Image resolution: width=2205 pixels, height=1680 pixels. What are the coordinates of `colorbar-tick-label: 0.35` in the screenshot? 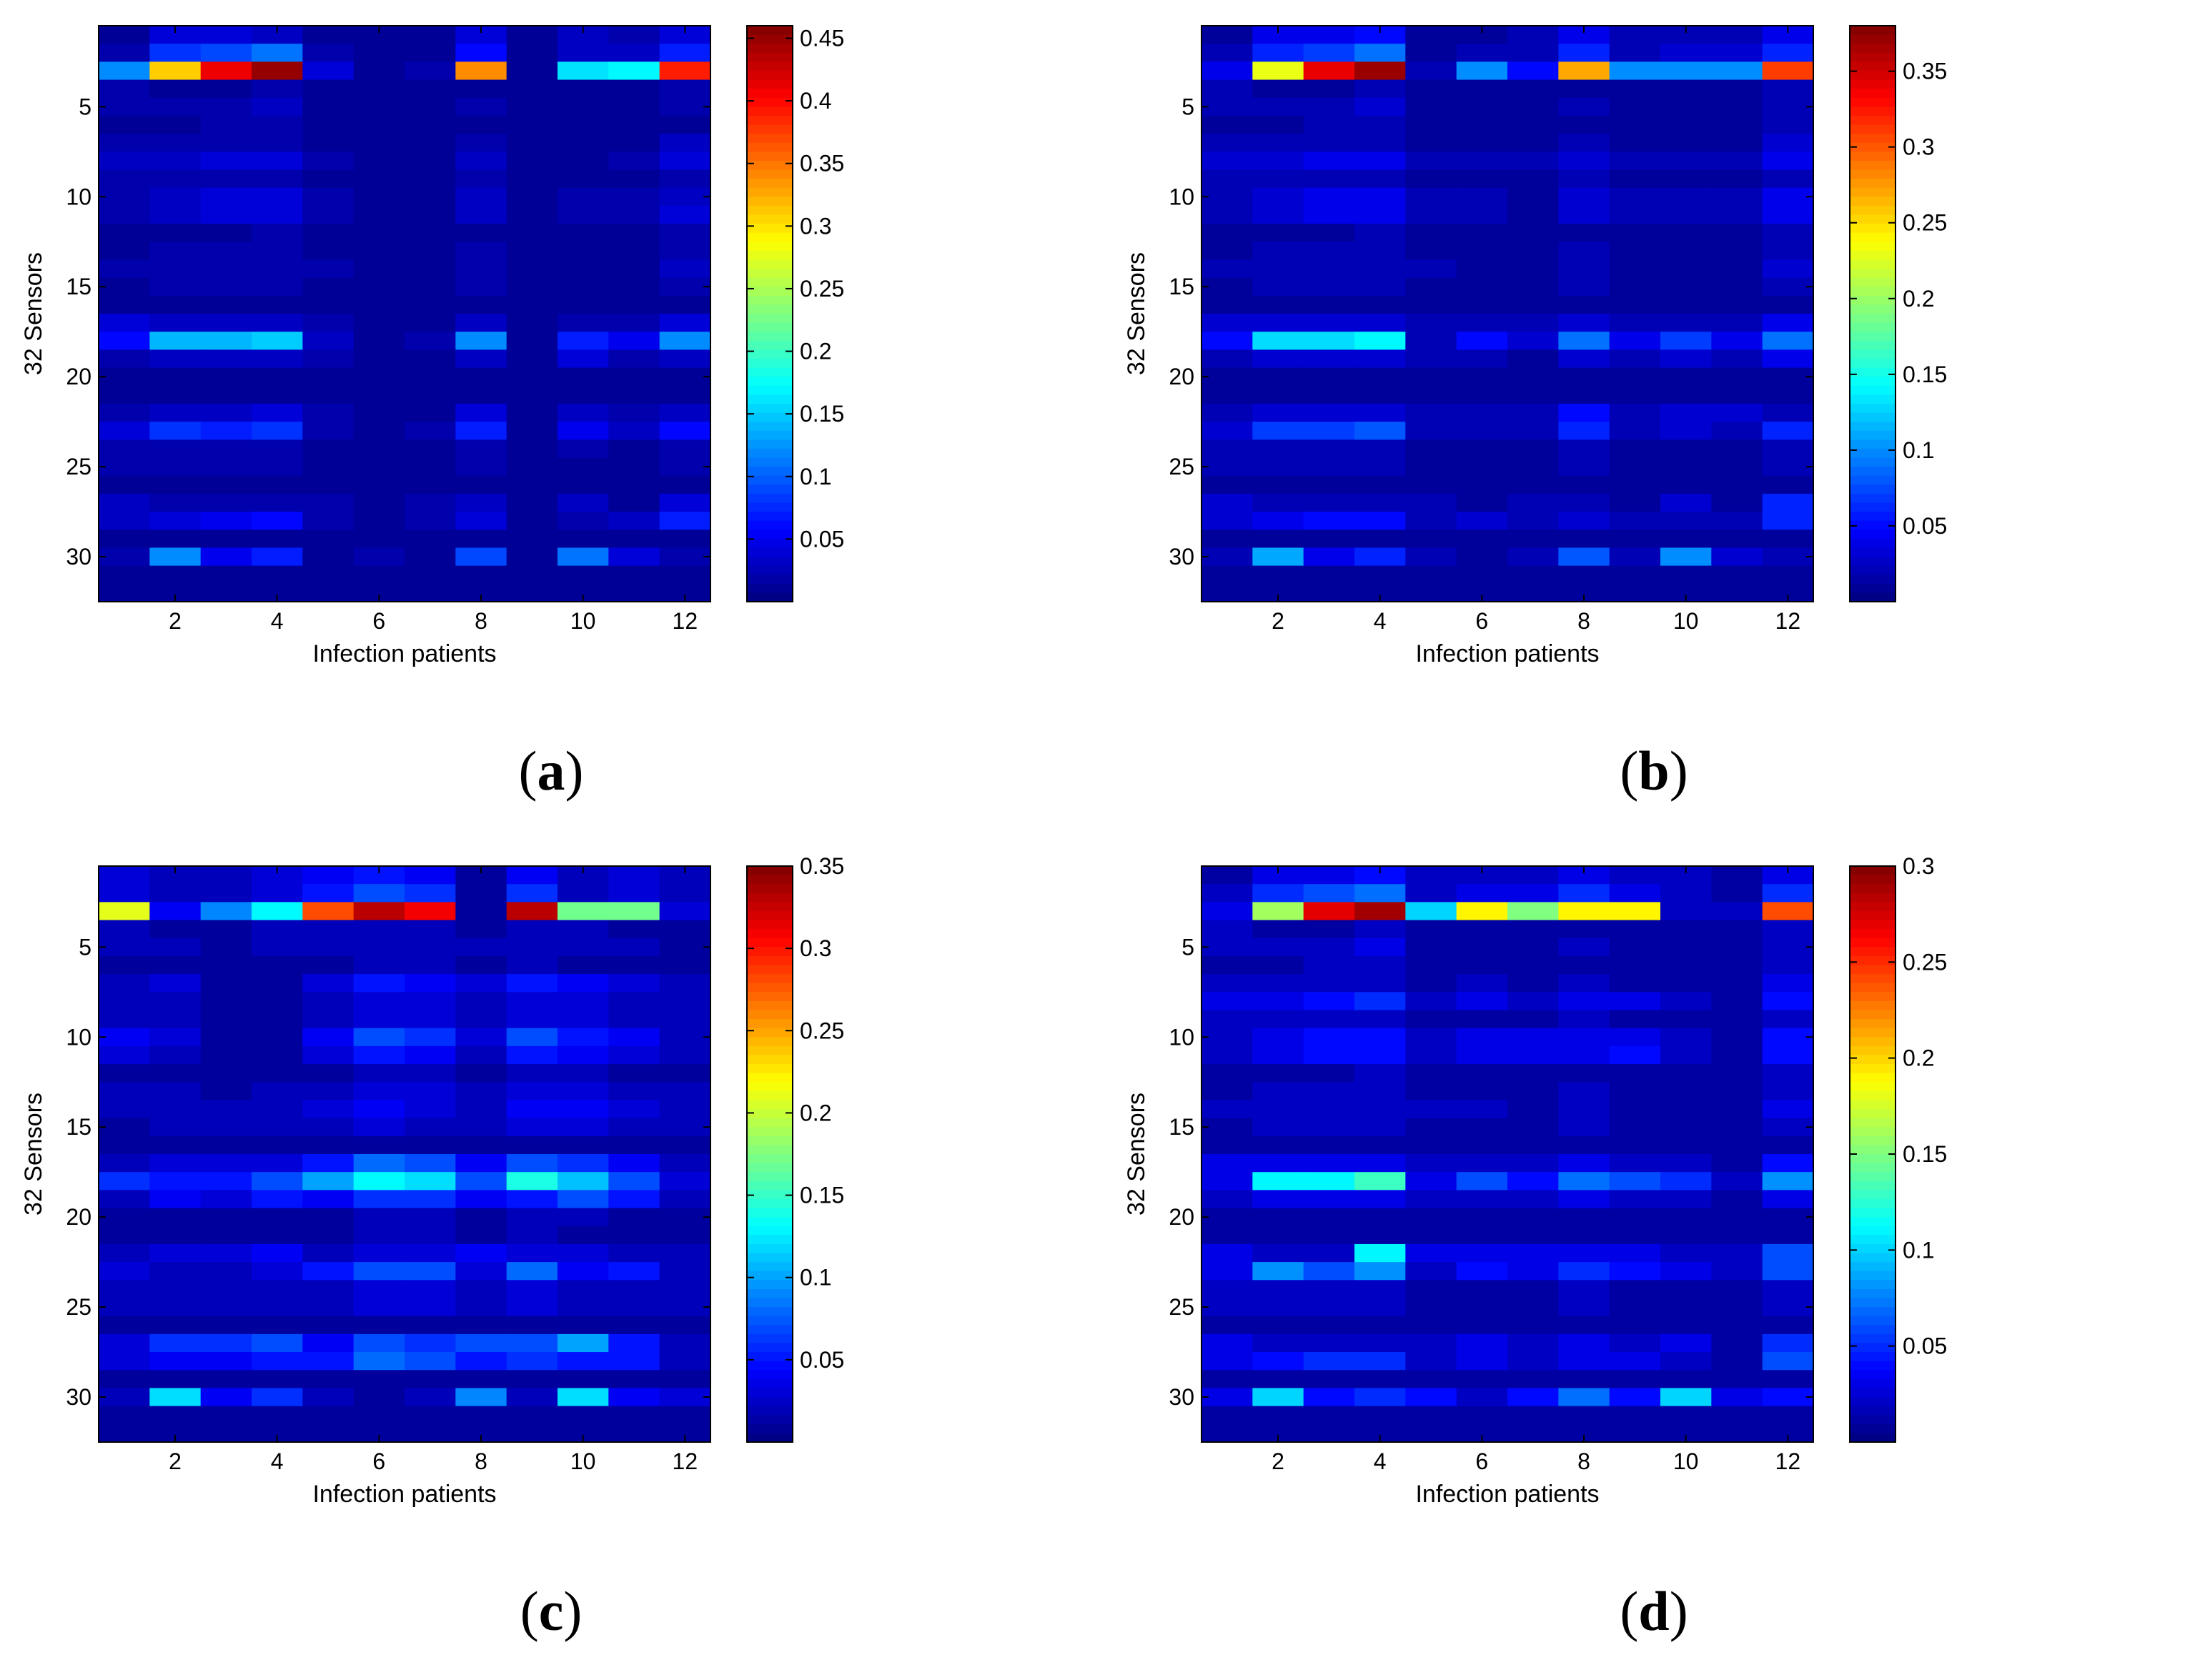 It's located at (822, 164).